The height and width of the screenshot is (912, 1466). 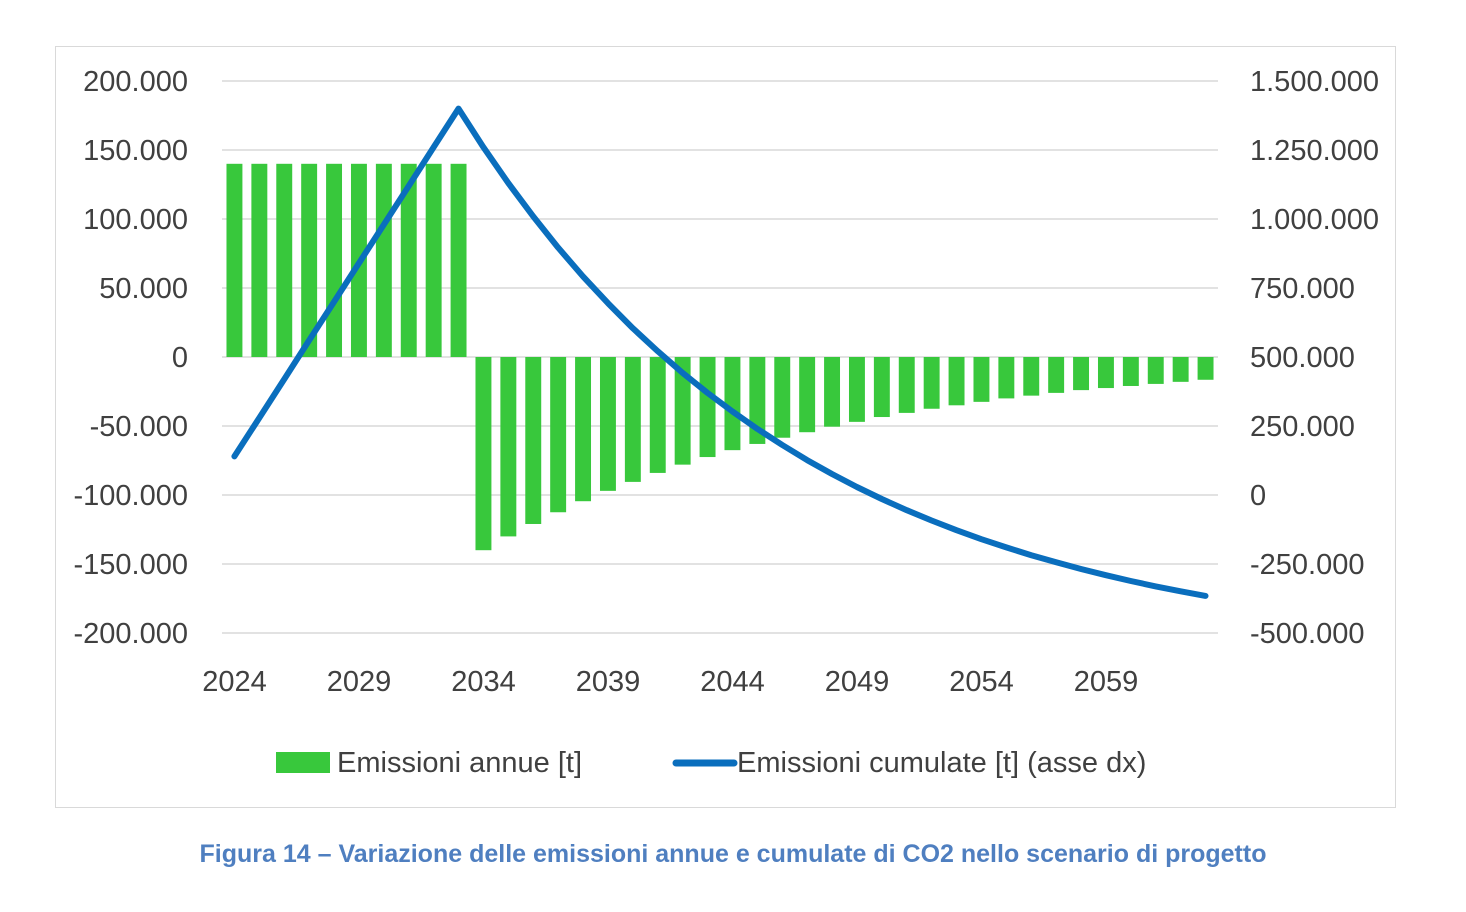 I want to click on bar-2063, so click(x=1205, y=368).